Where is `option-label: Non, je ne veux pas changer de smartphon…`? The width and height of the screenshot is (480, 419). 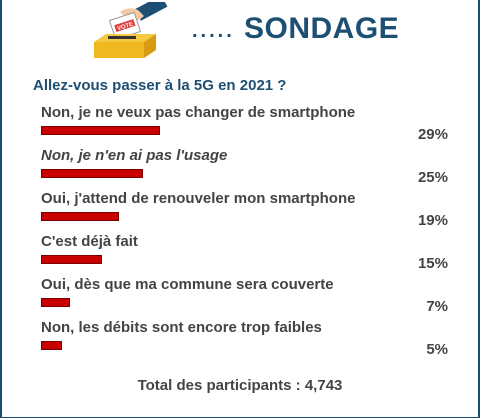 option-label: Non, je ne veux pas changer de smartphon… is located at coordinates (198, 112).